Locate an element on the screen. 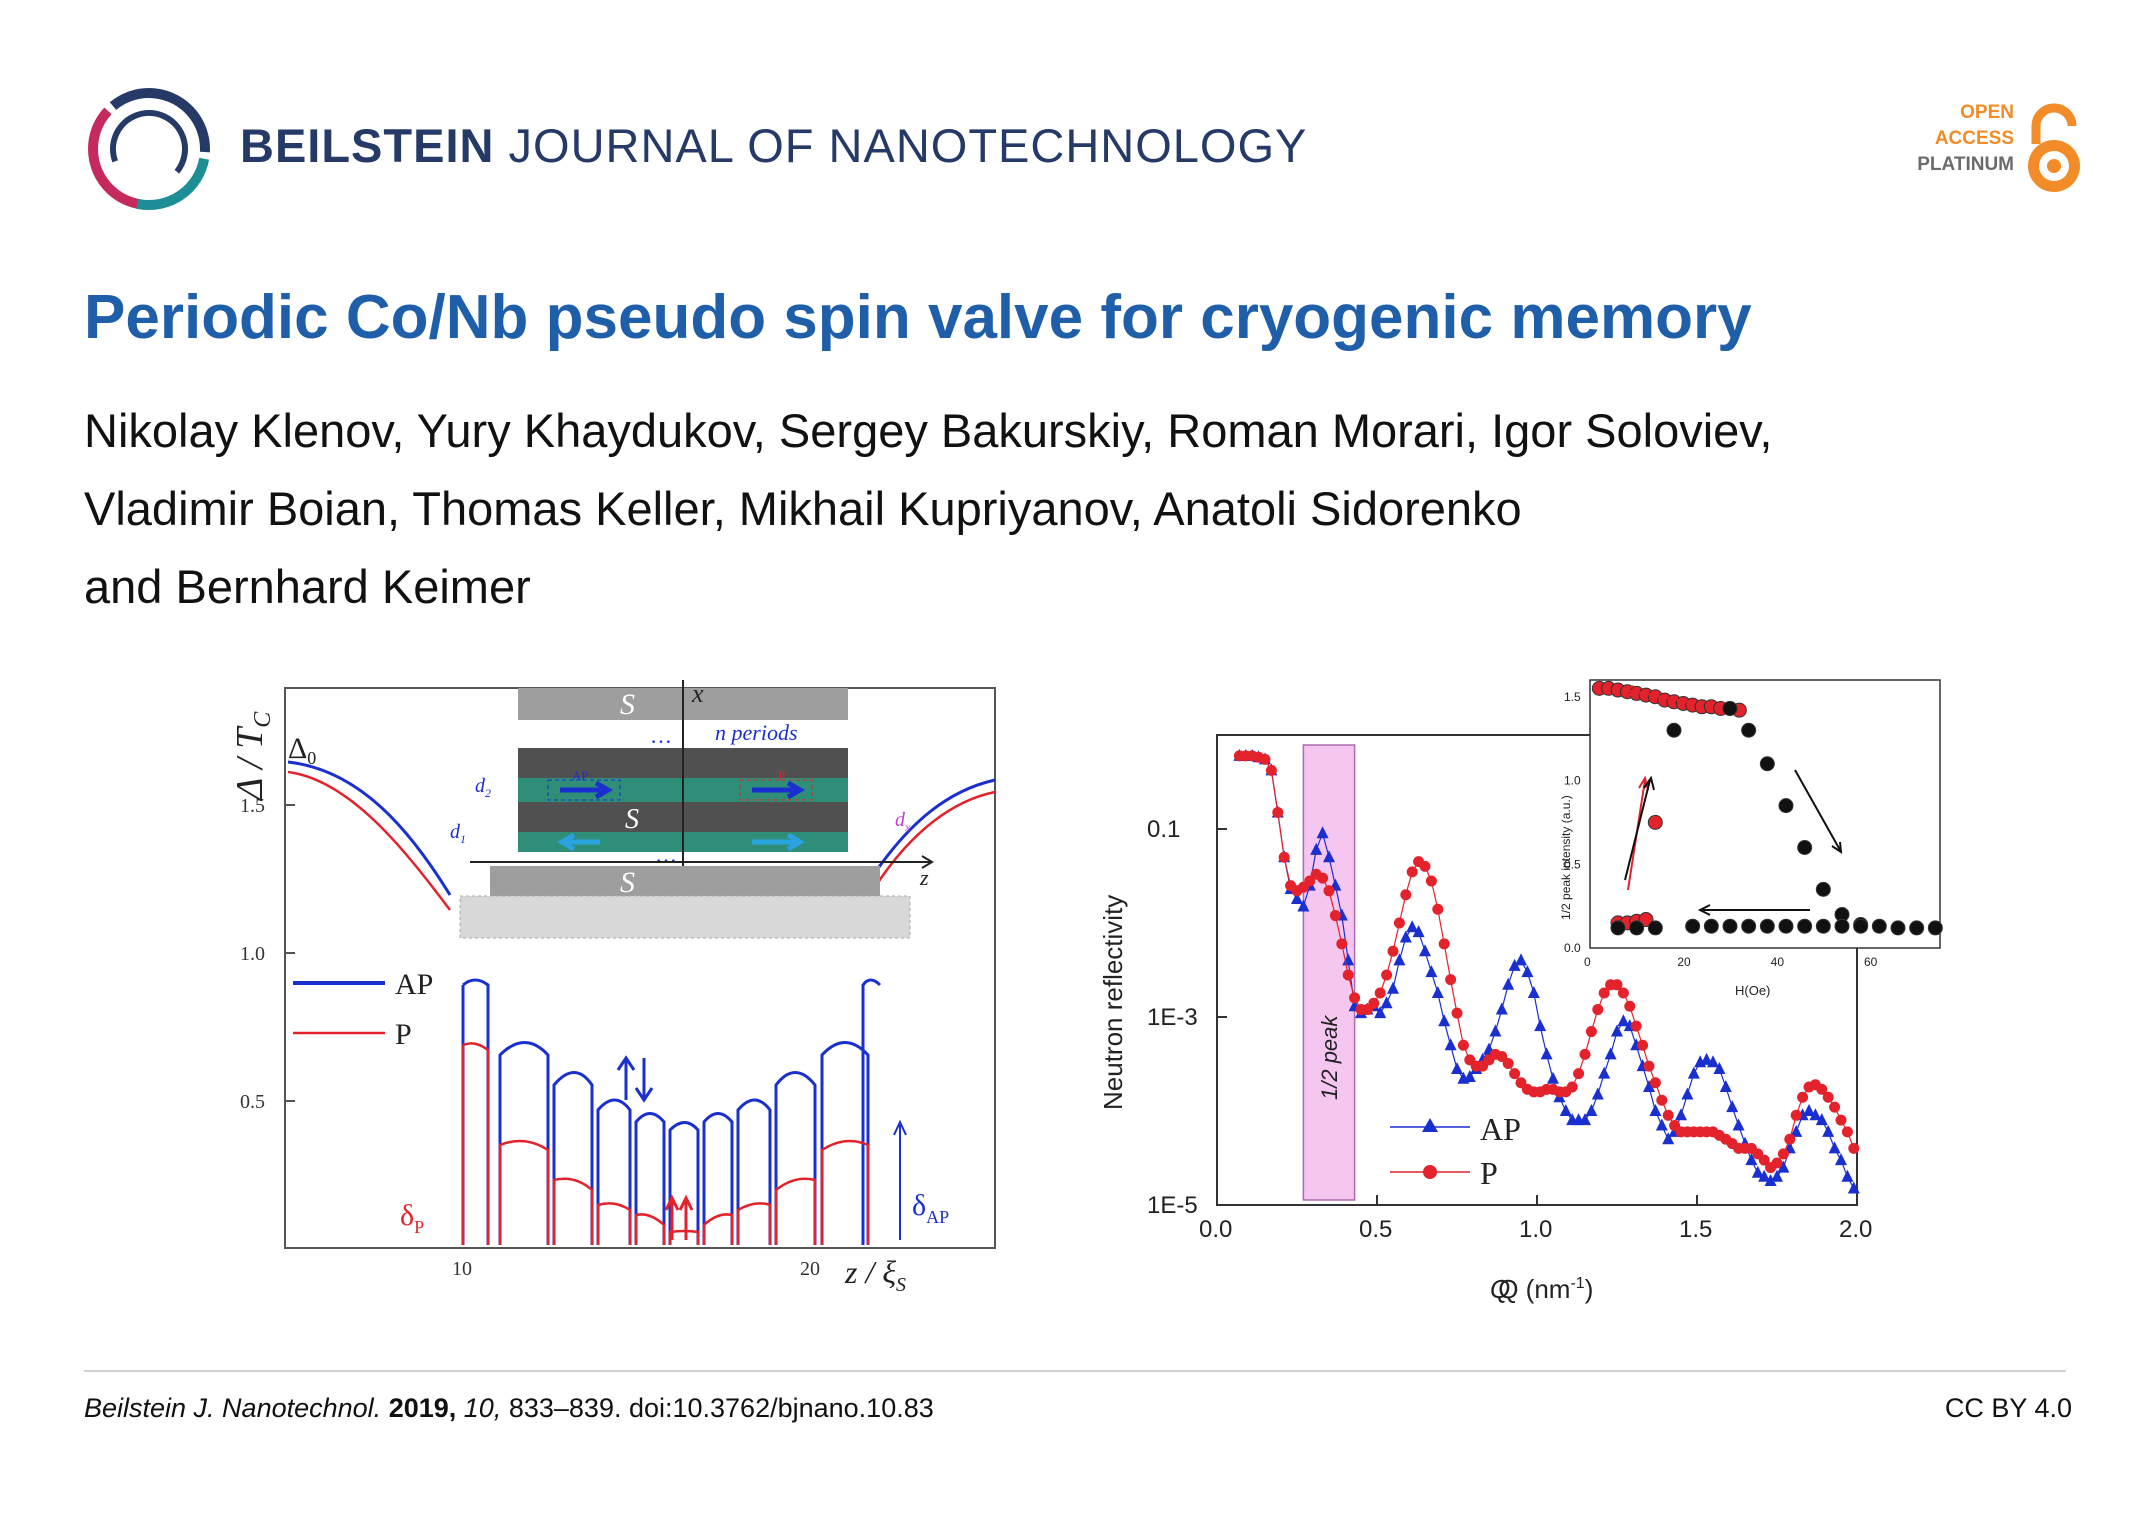 The image size is (2150, 1513). left-xlabel: z / ξS is located at coordinates (875, 1275).